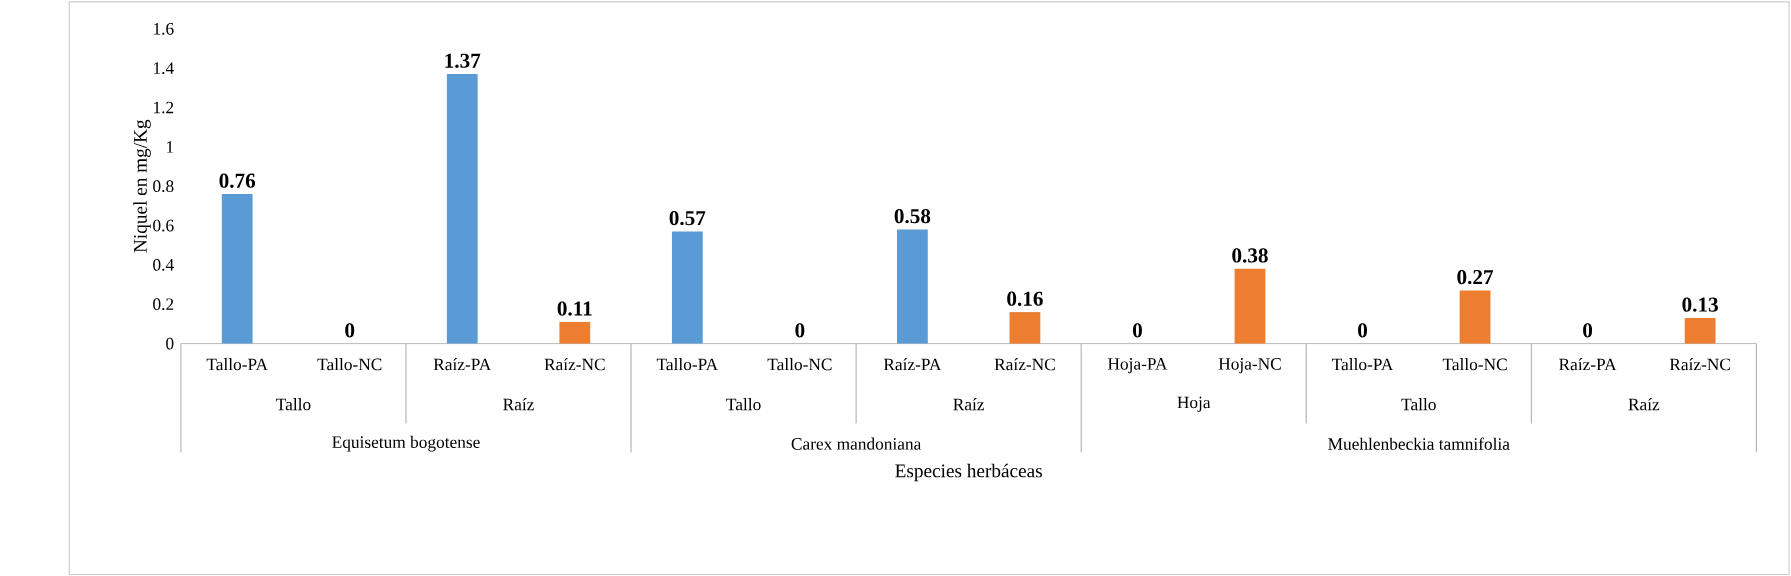 This screenshot has height=576, width=1791. I want to click on y-tick-label: 0.8, so click(163, 186).